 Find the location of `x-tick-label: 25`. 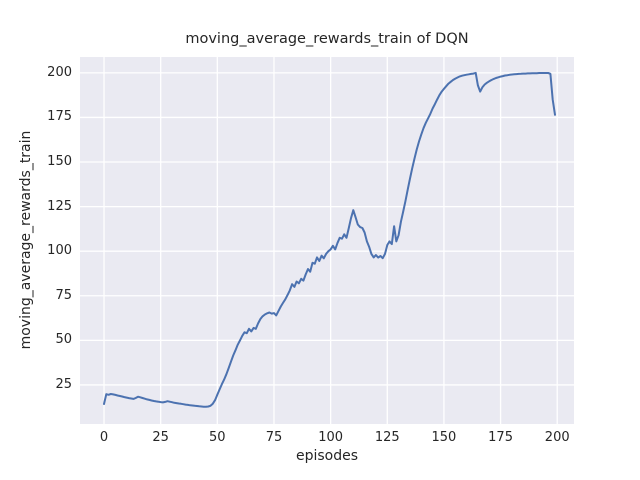

x-tick-label: 25 is located at coordinates (160, 437).